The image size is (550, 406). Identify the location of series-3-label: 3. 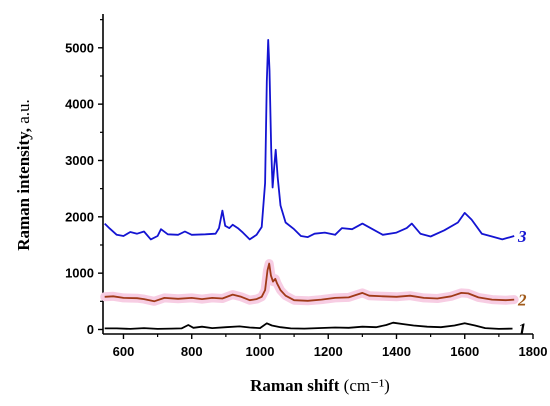
(522, 236).